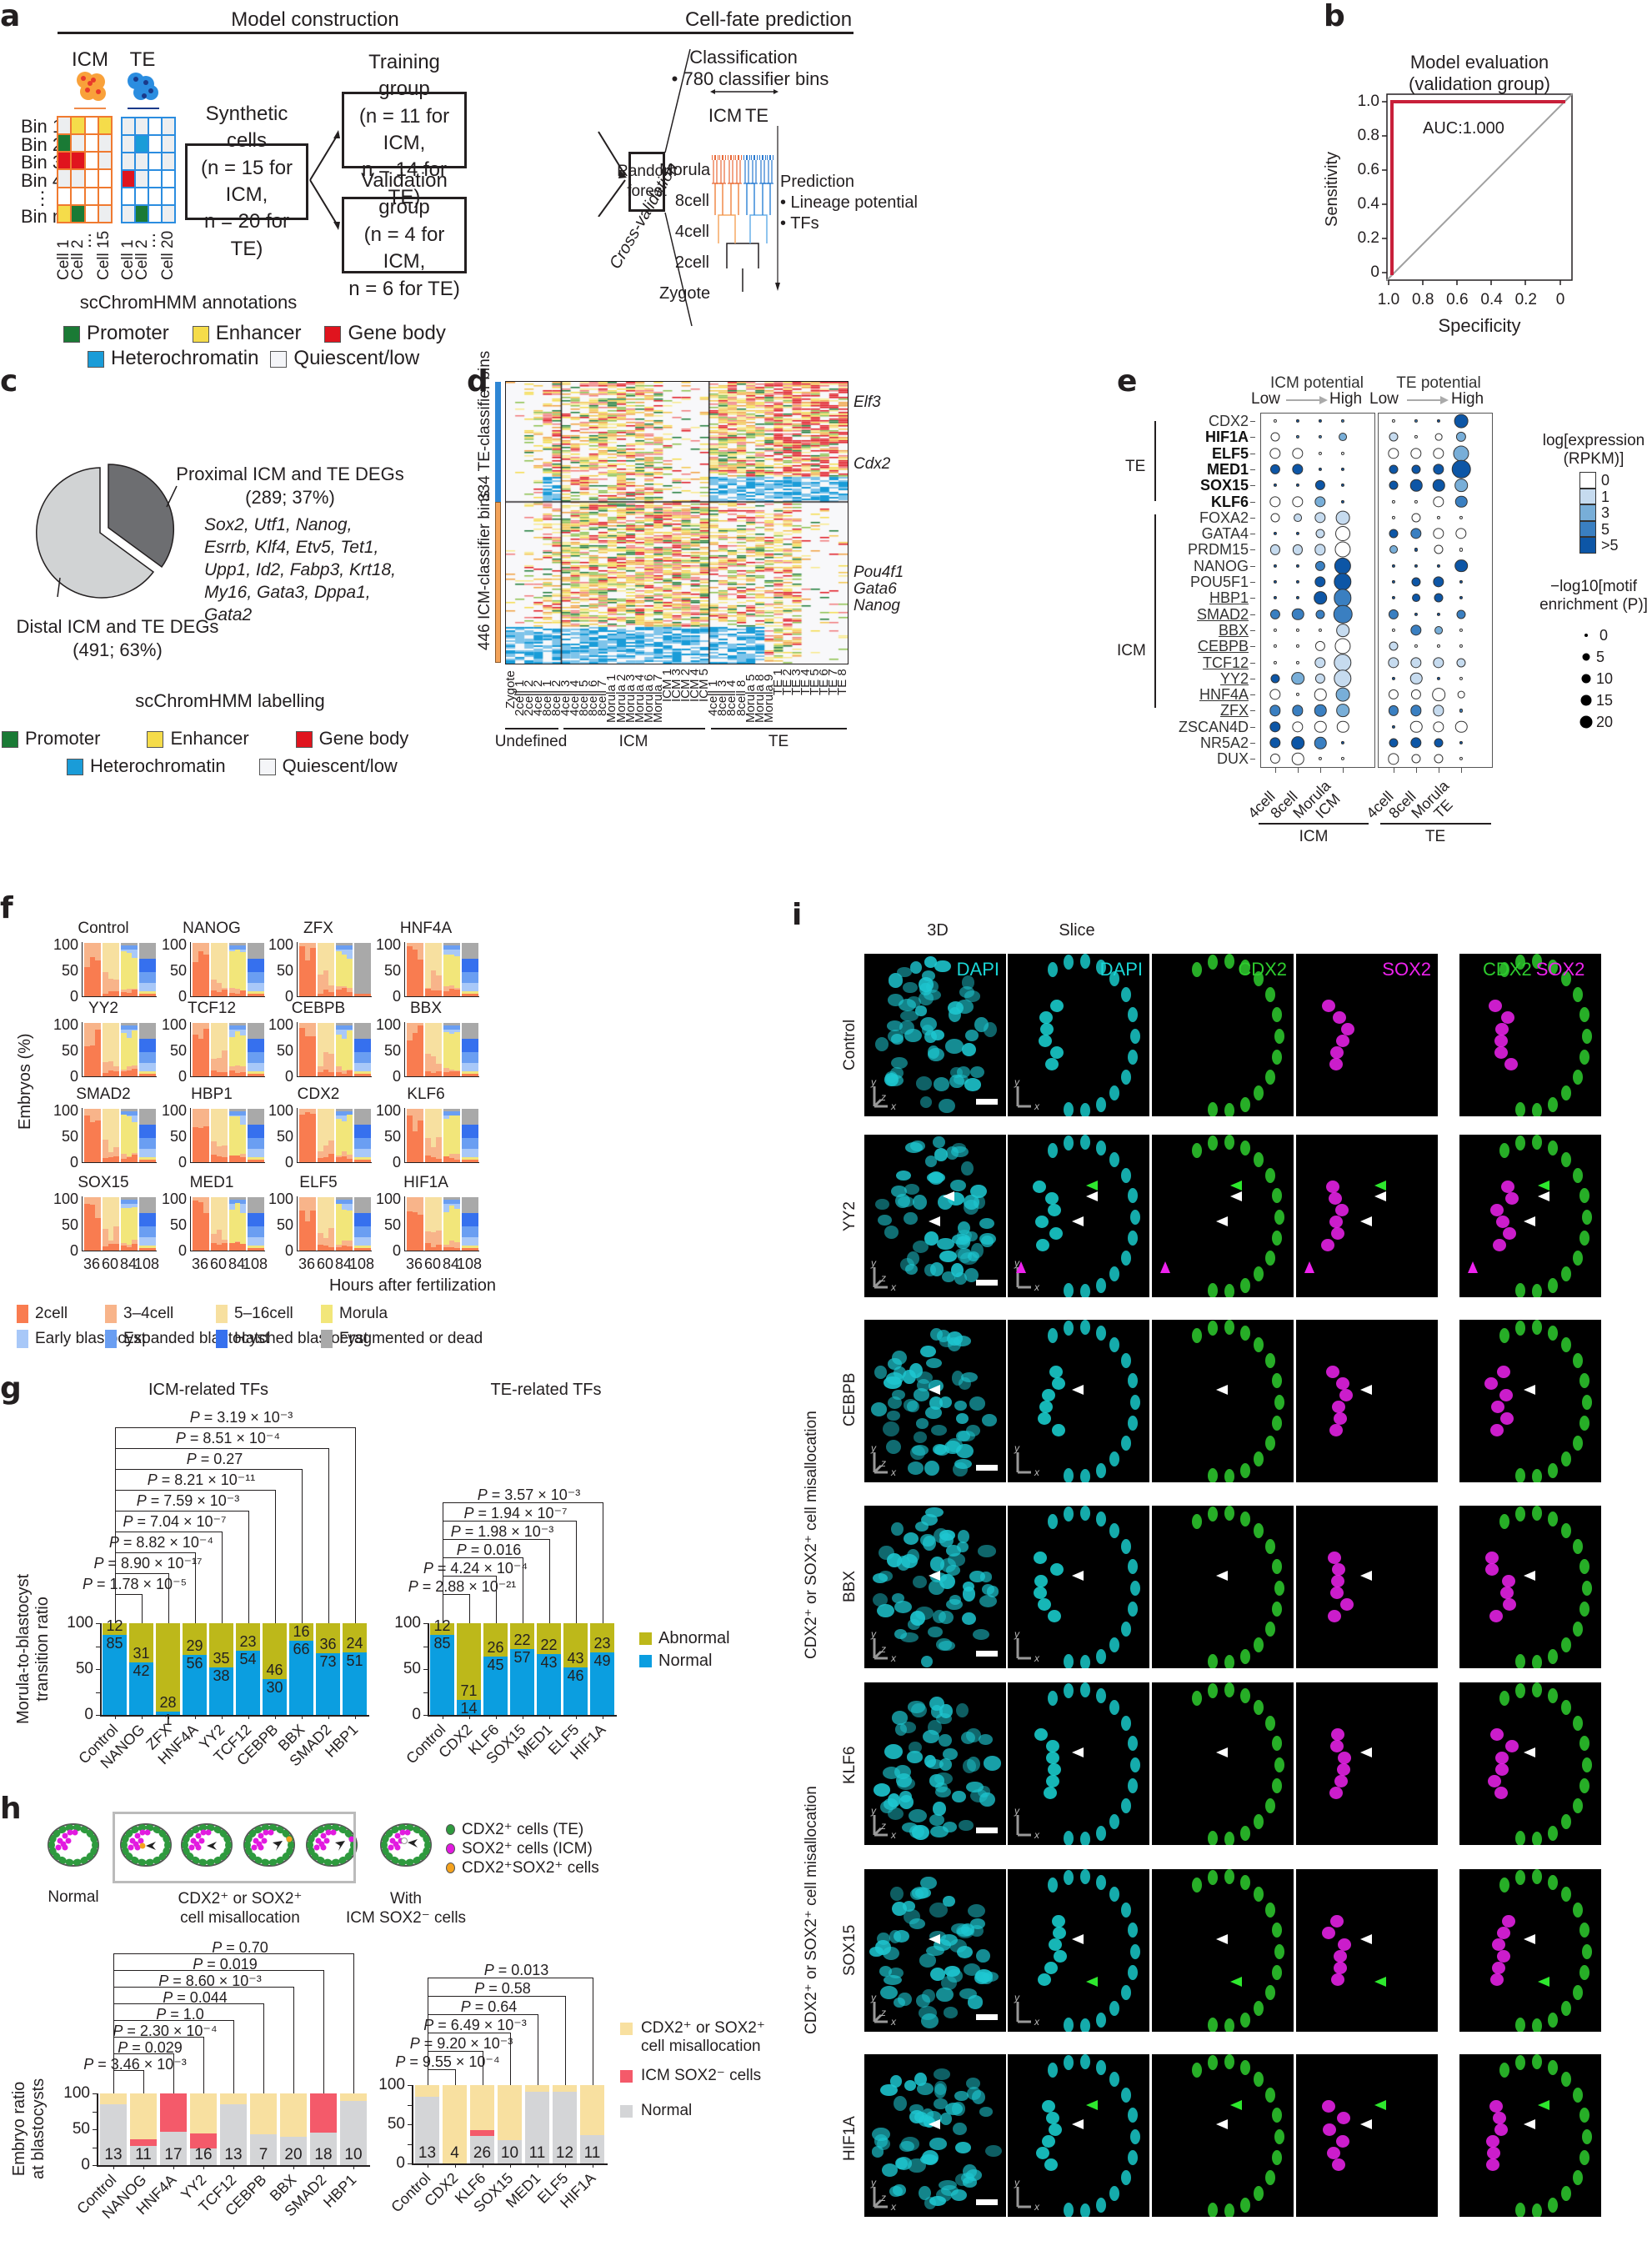 Image resolution: width=1652 pixels, height=2256 pixels. Describe the element at coordinates (173, 2021) in the screenshot. I see `bracket-top` at that location.